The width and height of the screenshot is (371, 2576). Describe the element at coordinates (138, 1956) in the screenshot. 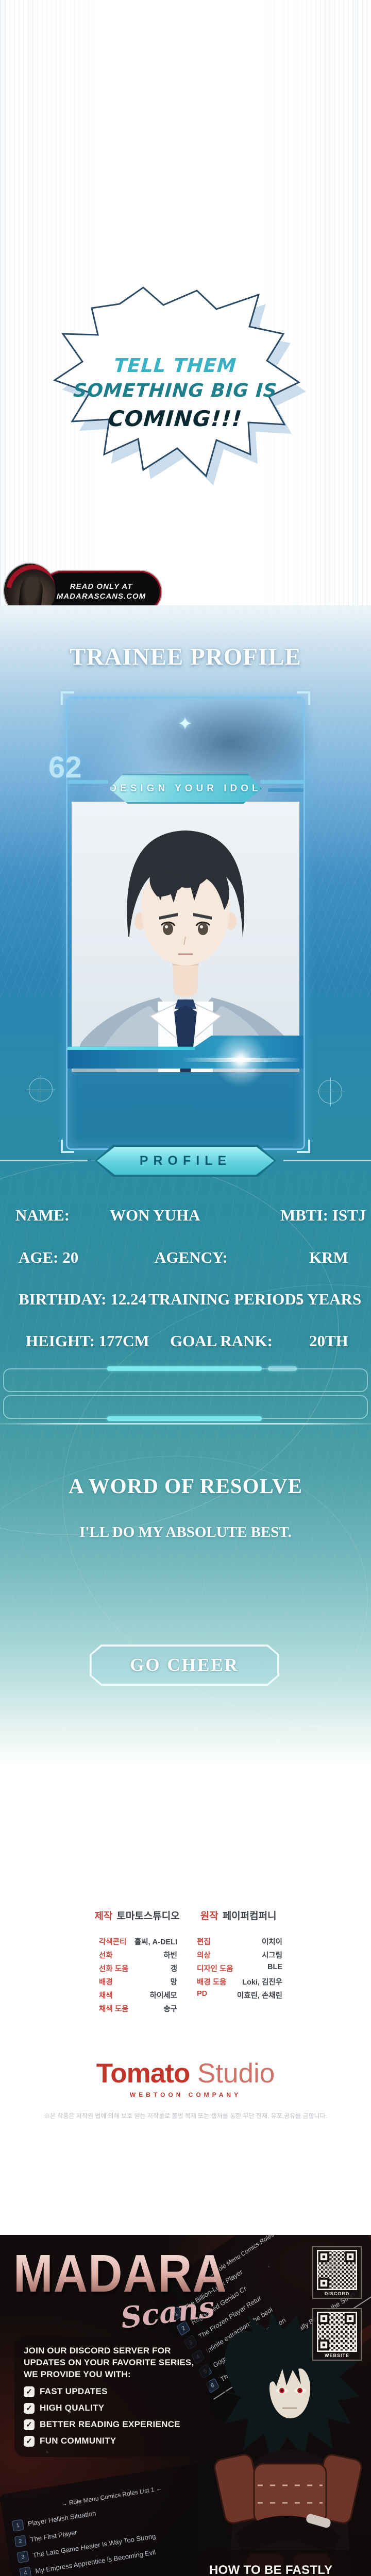

I see `credit-row: 선화 하빈` at that location.